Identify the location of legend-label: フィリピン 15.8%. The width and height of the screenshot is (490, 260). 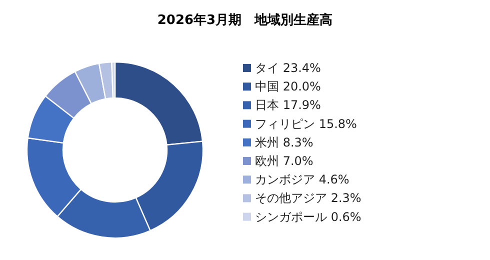
(306, 123).